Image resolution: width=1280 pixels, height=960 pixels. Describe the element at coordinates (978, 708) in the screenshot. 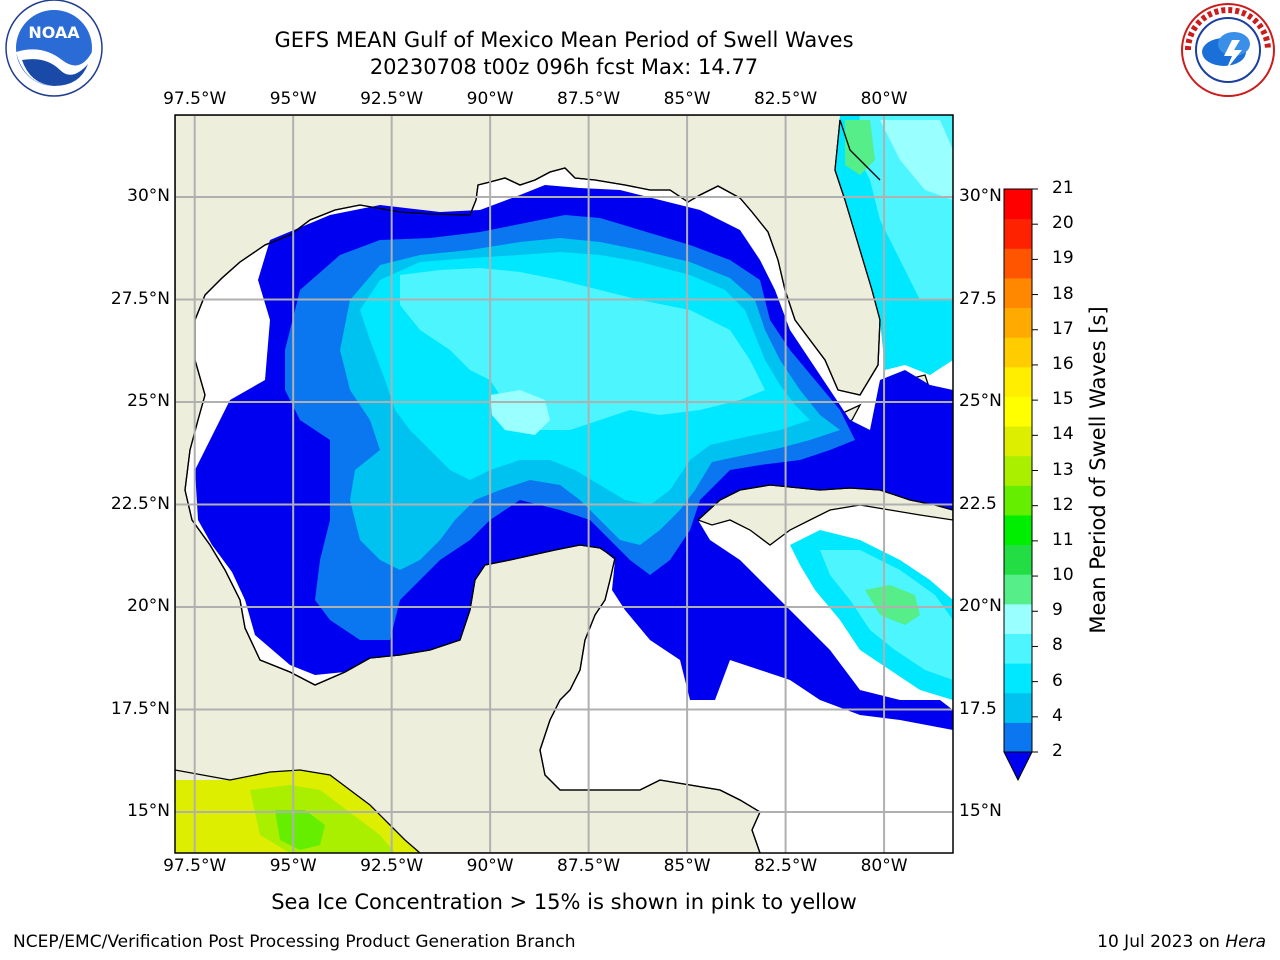

I see `lat-label-right: 17.5` at that location.